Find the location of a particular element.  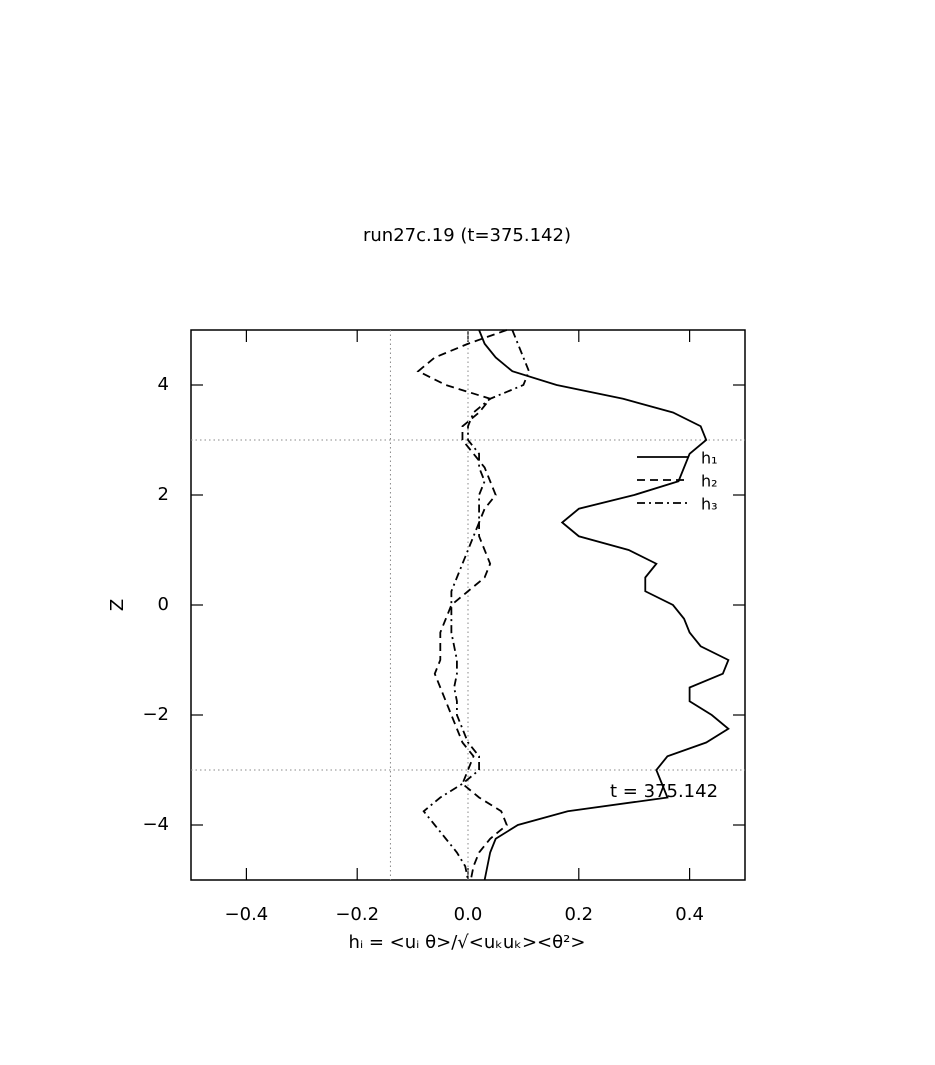

y-tick-label: 2 is located at coordinates (163, 494).